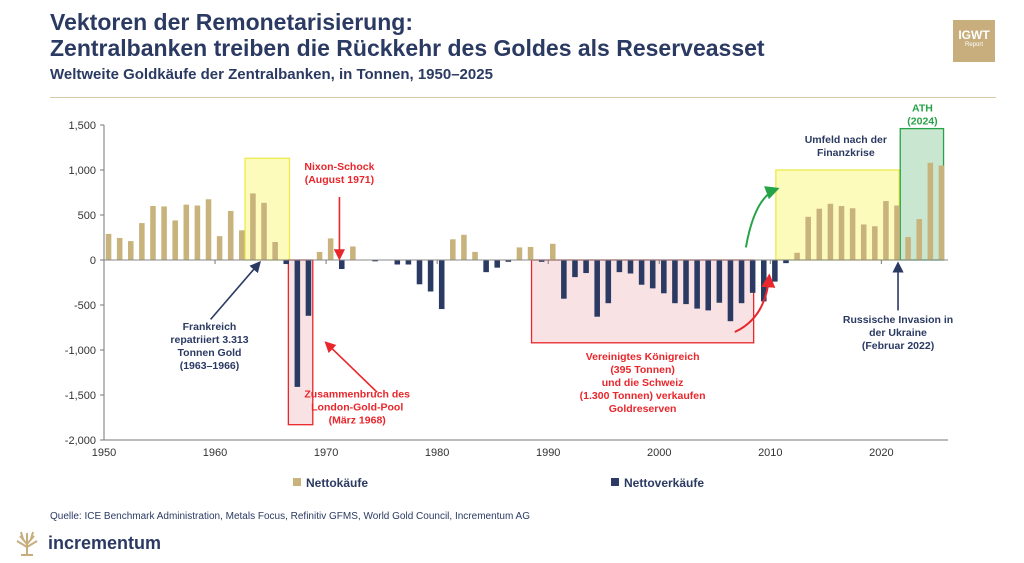 The image size is (1024, 563). What do you see at coordinates (586, 267) in the screenshot?
I see `bar-1993` at bounding box center [586, 267].